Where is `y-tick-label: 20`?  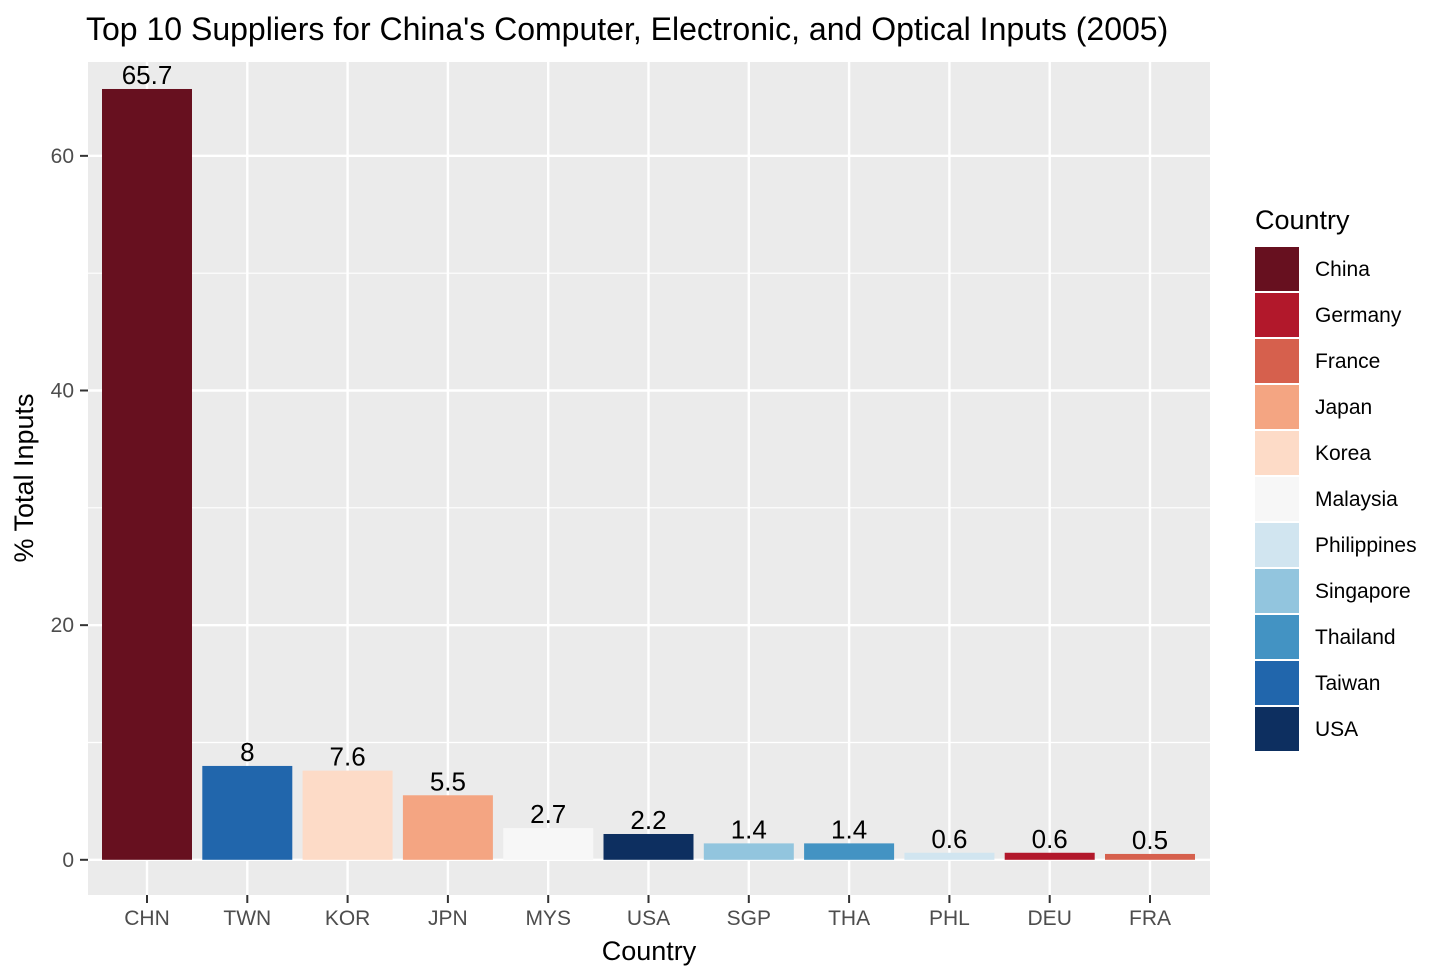
y-tick-label: 20 is located at coordinates (62, 625).